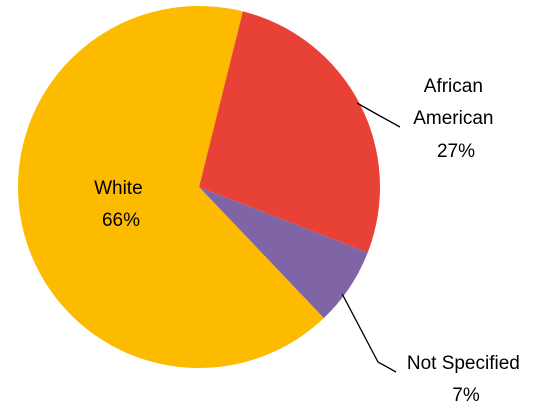 The height and width of the screenshot is (409, 548). Describe the element at coordinates (121, 204) in the screenshot. I see `slice-label-white: White 66%` at that location.